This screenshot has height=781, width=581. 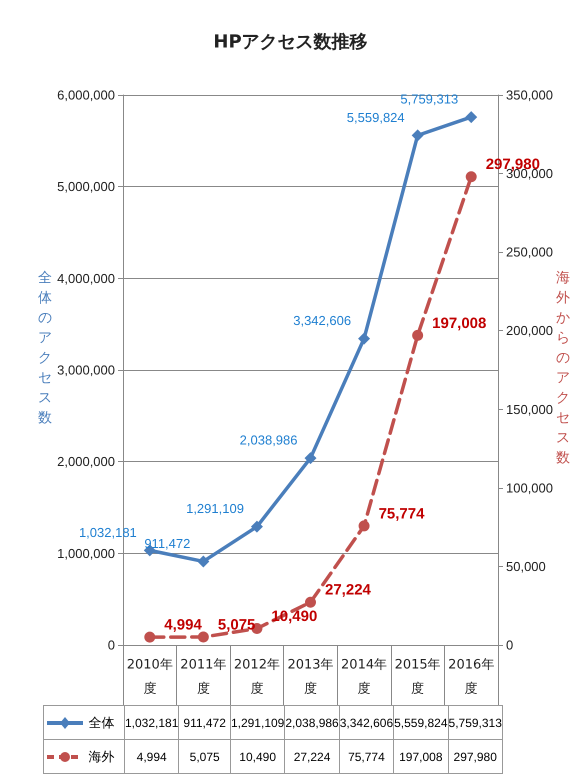 I want to click on data-label: 911,472, so click(x=204, y=723).